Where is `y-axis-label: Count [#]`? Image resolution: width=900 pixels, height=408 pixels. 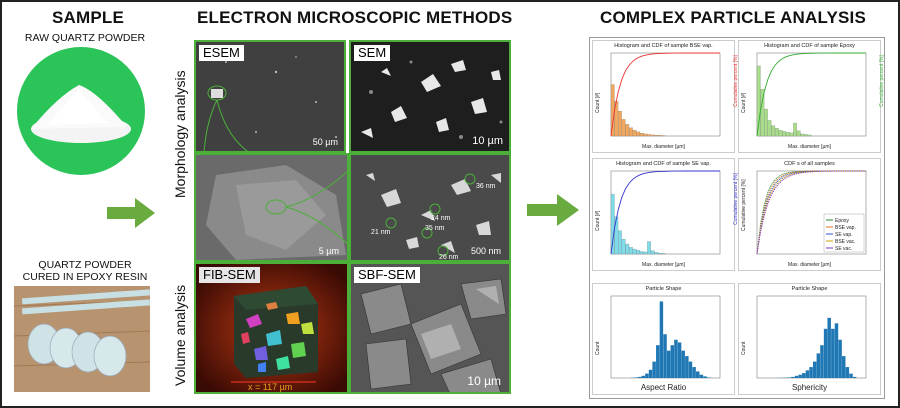 y-axis-label: Count [#] is located at coordinates (598, 102).